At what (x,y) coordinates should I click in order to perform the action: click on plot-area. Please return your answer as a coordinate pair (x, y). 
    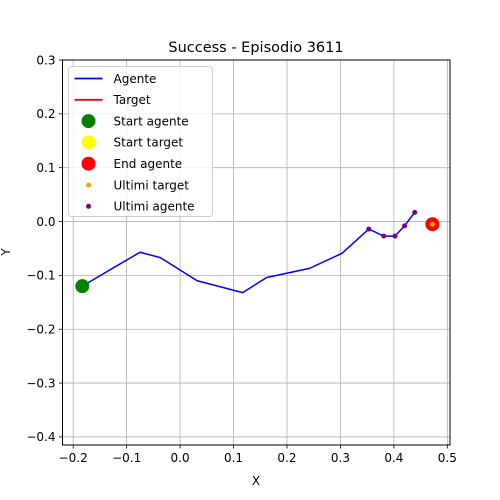
    Looking at the image, I should click on (257, 251).